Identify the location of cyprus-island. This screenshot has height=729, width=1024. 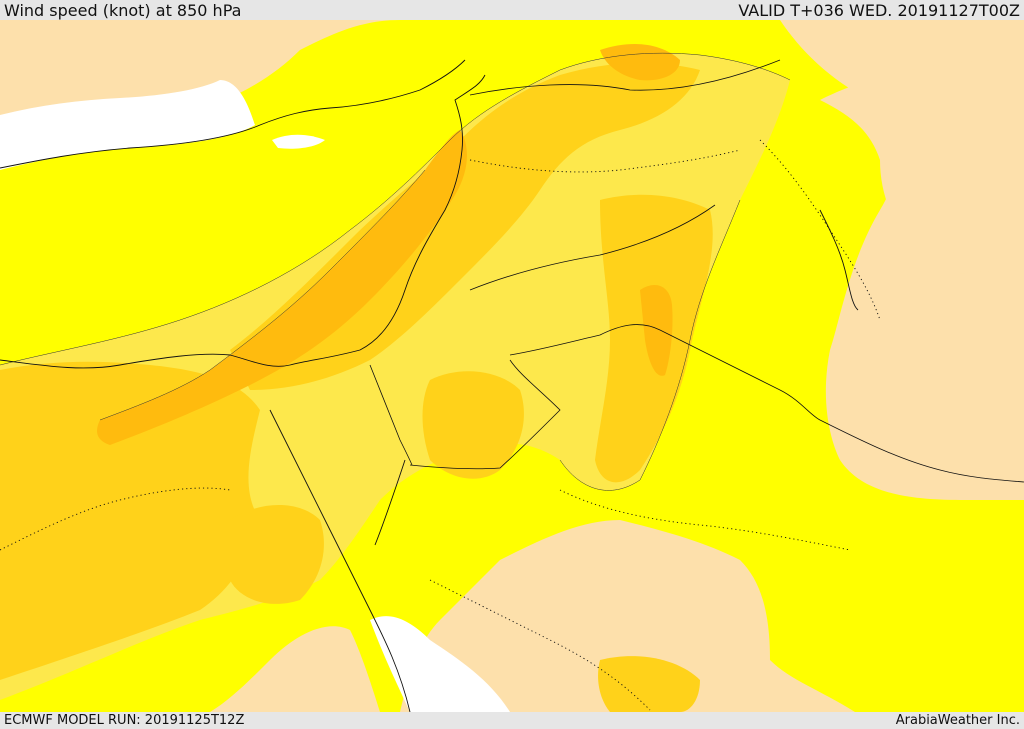
(298, 141).